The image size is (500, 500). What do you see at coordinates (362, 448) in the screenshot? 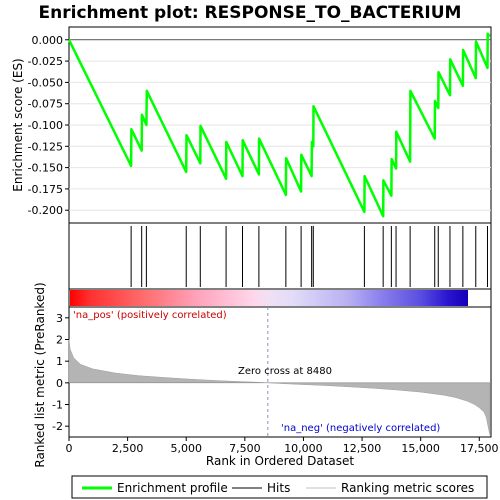
I see `x-tick-label: 12,500` at bounding box center [362, 448].